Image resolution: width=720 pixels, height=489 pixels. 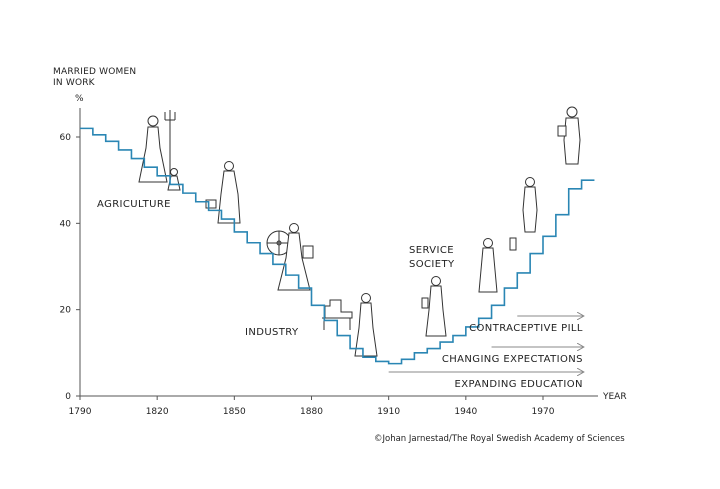 I want to click on label-agriculture: AGRICULTURE, so click(x=134, y=204).